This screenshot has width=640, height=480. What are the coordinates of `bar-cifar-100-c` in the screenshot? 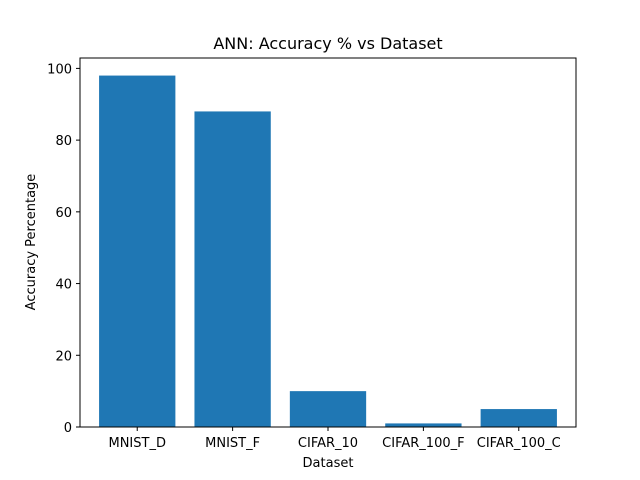 It's located at (518, 418).